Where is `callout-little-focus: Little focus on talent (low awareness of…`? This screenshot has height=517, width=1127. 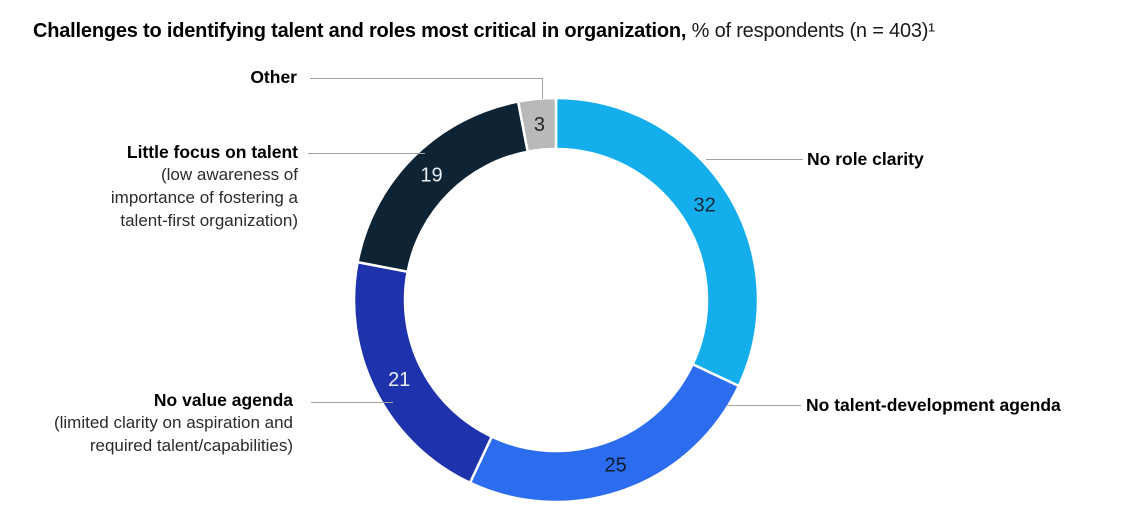
callout-little-focus: Little focus on talent (low awareness of… is located at coordinates (158, 187).